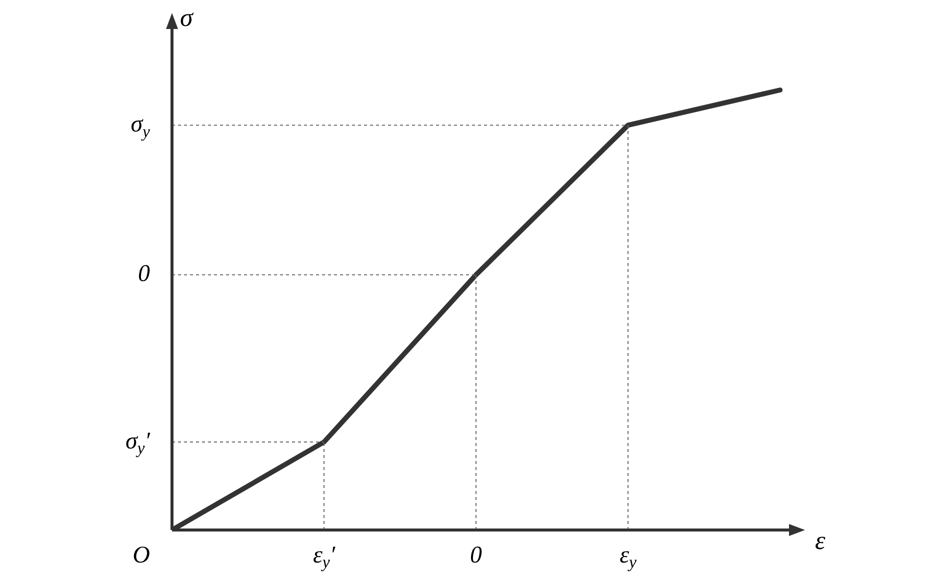  I want to click on text: 0, so click(144, 274).